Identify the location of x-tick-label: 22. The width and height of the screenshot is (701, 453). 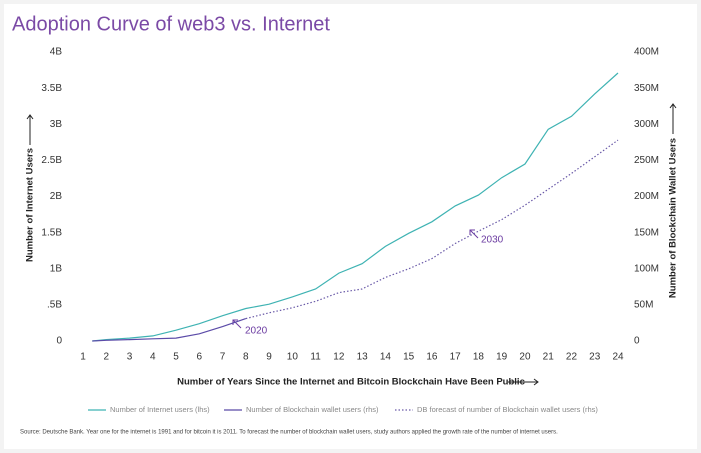
(572, 357).